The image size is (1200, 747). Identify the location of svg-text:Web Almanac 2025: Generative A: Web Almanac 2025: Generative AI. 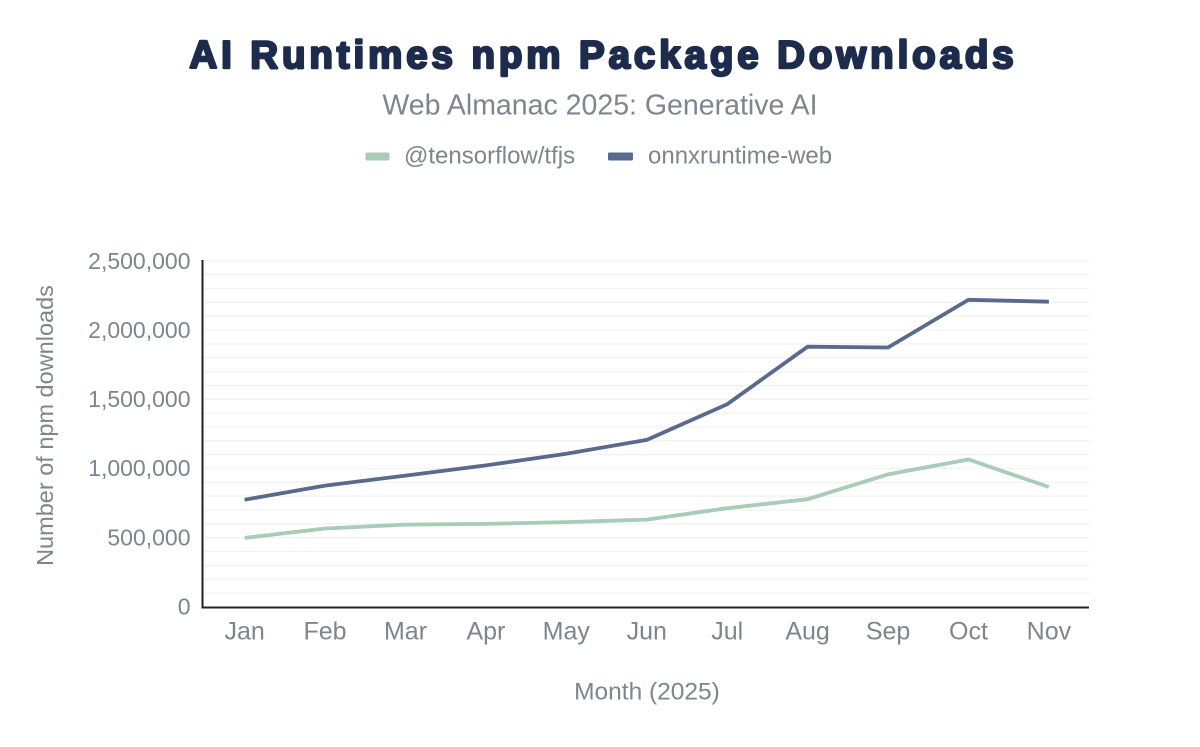
(599, 106).